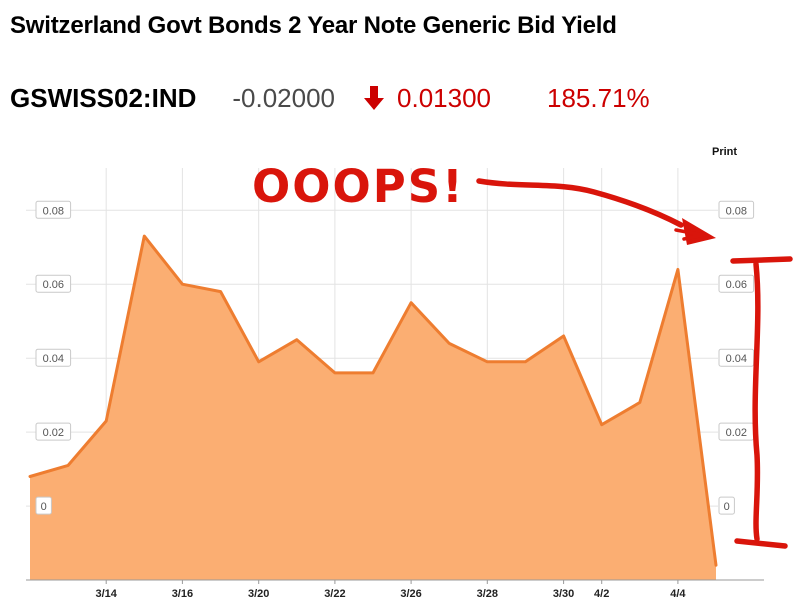  I want to click on x-tick-label: 3/22, so click(334, 594).